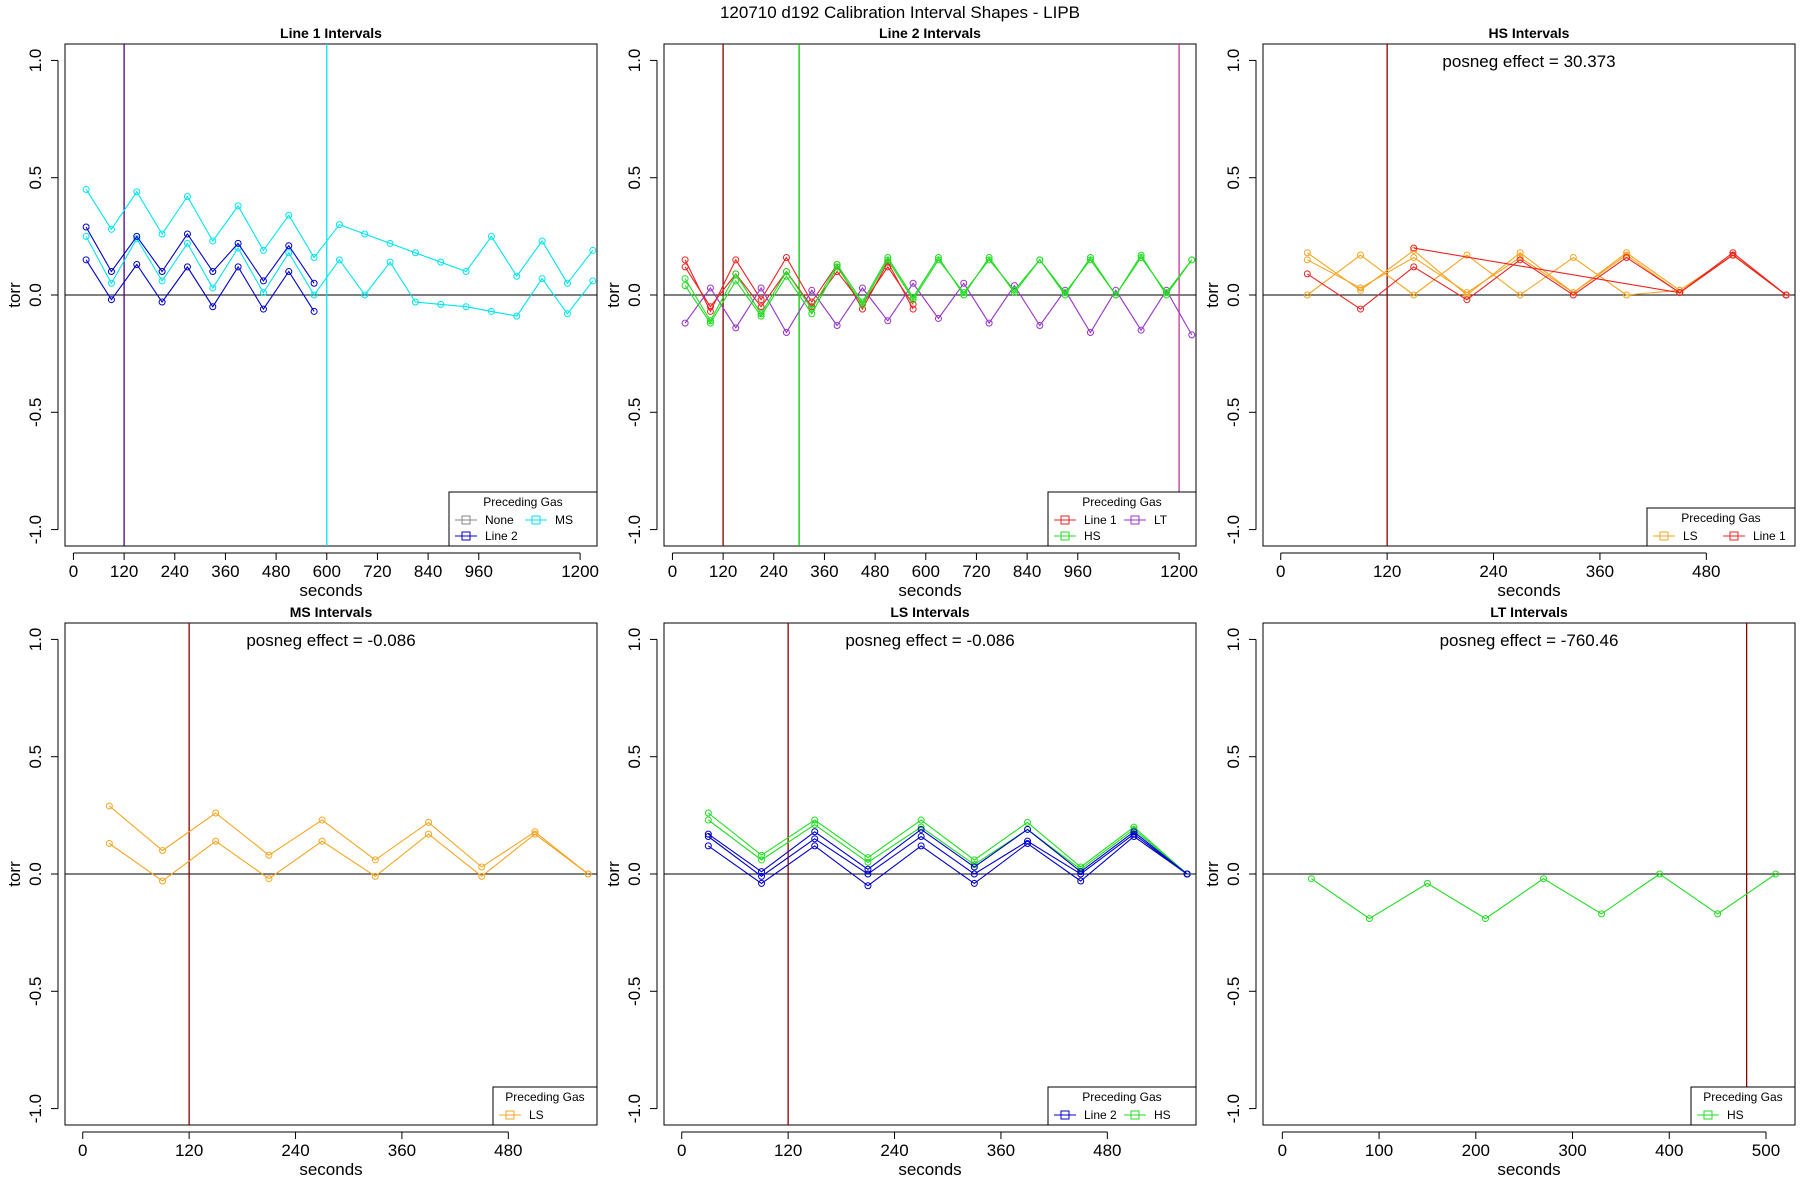 The width and height of the screenshot is (1800, 1200). What do you see at coordinates (1690, 536) in the screenshot?
I see `legend-entry-label: LS` at bounding box center [1690, 536].